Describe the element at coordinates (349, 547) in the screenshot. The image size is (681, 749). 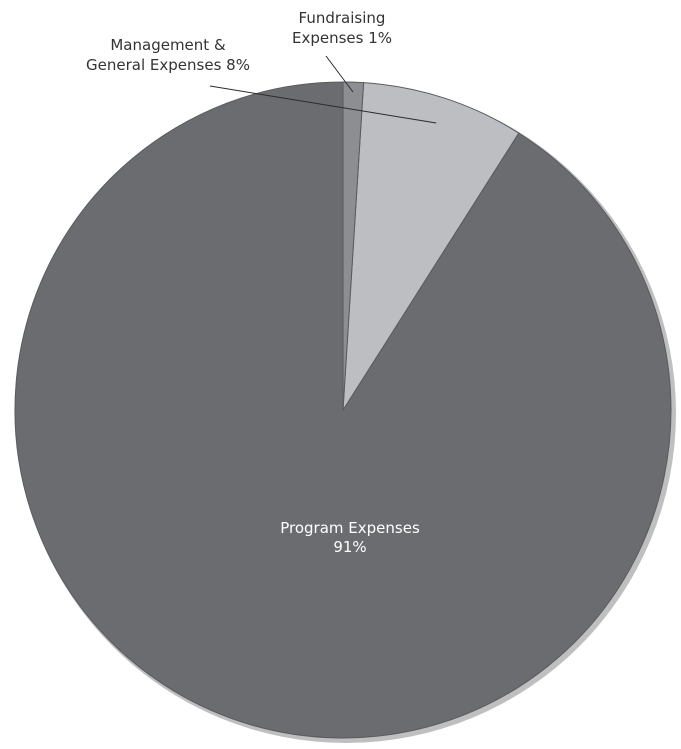
I see `slice-label-line: 91%` at that location.